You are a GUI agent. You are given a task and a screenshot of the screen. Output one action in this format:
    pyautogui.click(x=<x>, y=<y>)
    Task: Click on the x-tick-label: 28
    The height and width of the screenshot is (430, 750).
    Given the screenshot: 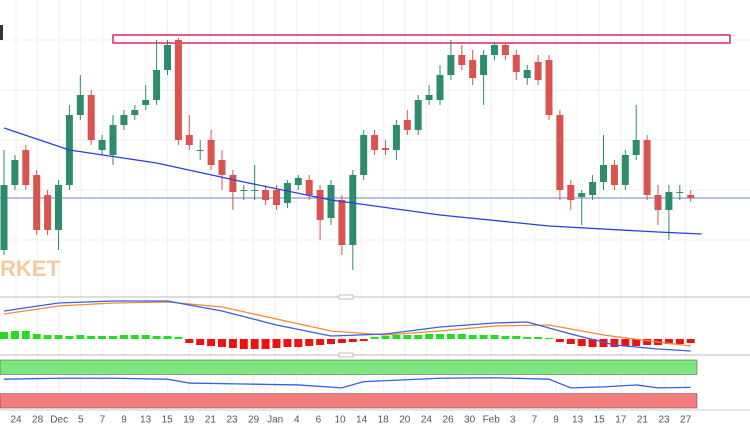 What is the action you would take?
    pyautogui.click(x=38, y=420)
    